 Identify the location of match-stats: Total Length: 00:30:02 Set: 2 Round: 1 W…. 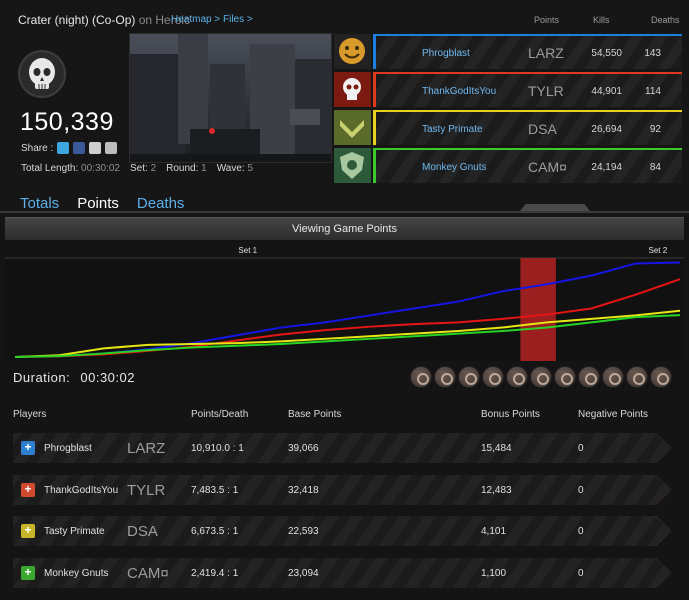
(137, 168).